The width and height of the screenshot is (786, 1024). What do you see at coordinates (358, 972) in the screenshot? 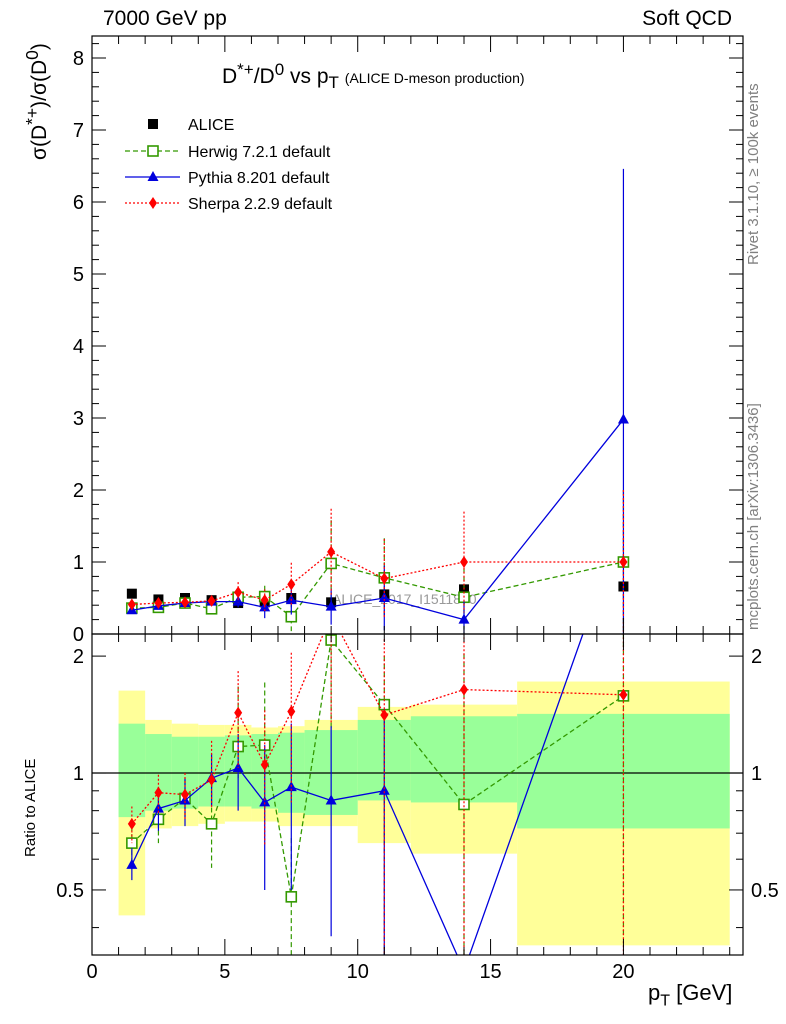
I see `x-tick-label: 10` at bounding box center [358, 972].